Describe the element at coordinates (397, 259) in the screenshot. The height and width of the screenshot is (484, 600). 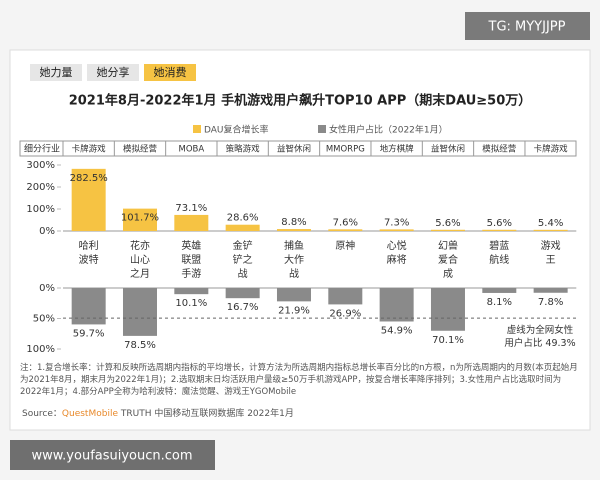
I see `category-label-line: 麻将` at that location.